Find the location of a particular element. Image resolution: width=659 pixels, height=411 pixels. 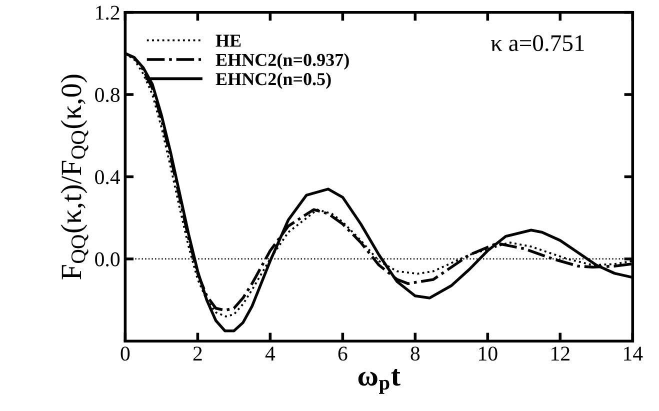

y-tick-label: 0.4 is located at coordinates (107, 177).